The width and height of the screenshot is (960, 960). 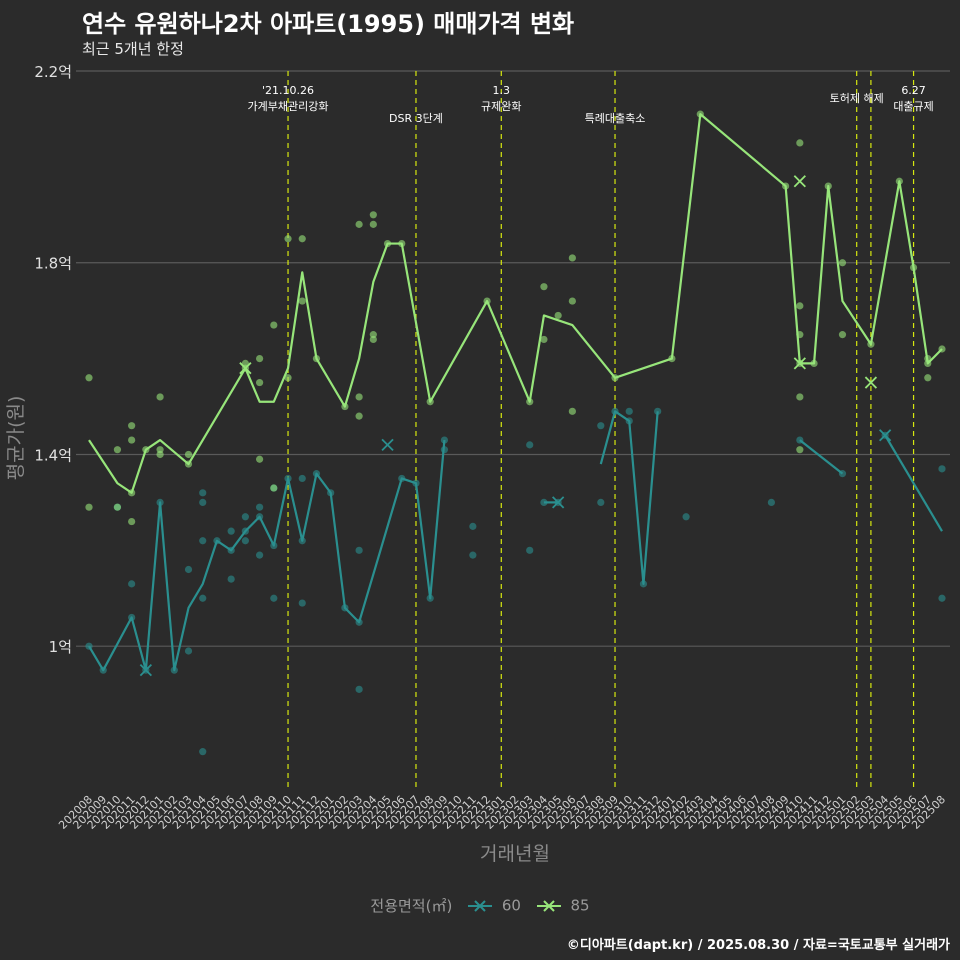 I want to click on x-axis-title: 거래년월, so click(x=515, y=854).